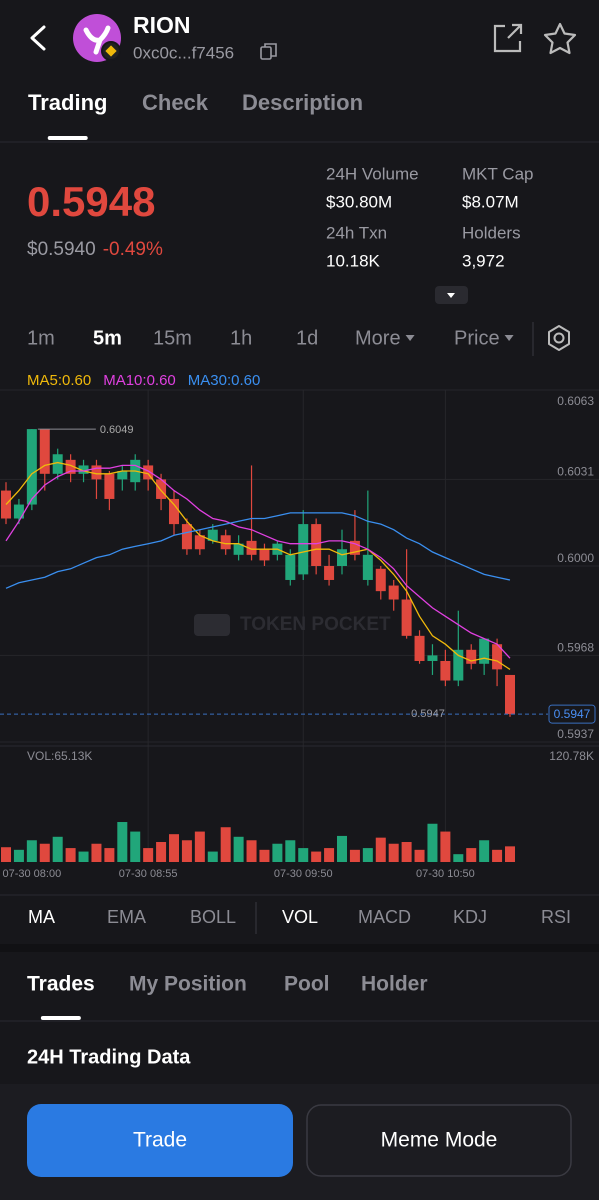 This screenshot has width=599, height=1200. I want to click on indicator-option: RSI, so click(556, 917).